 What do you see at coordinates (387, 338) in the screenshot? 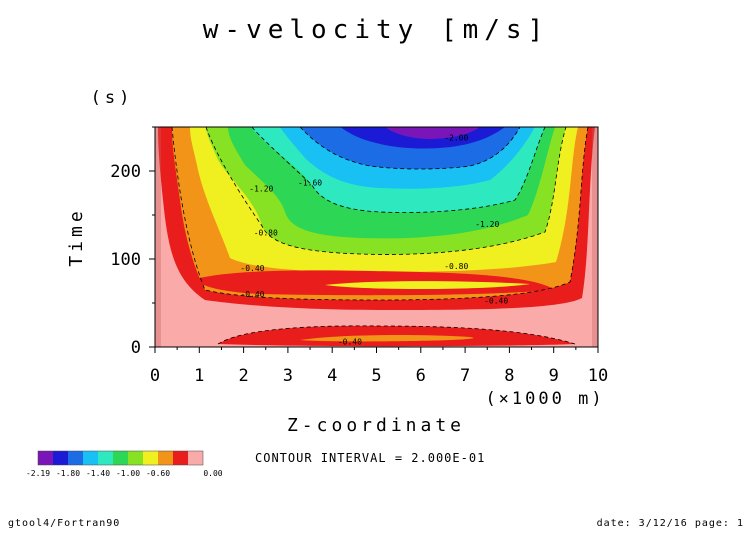
I see `band-orange-bottom` at bounding box center [387, 338].